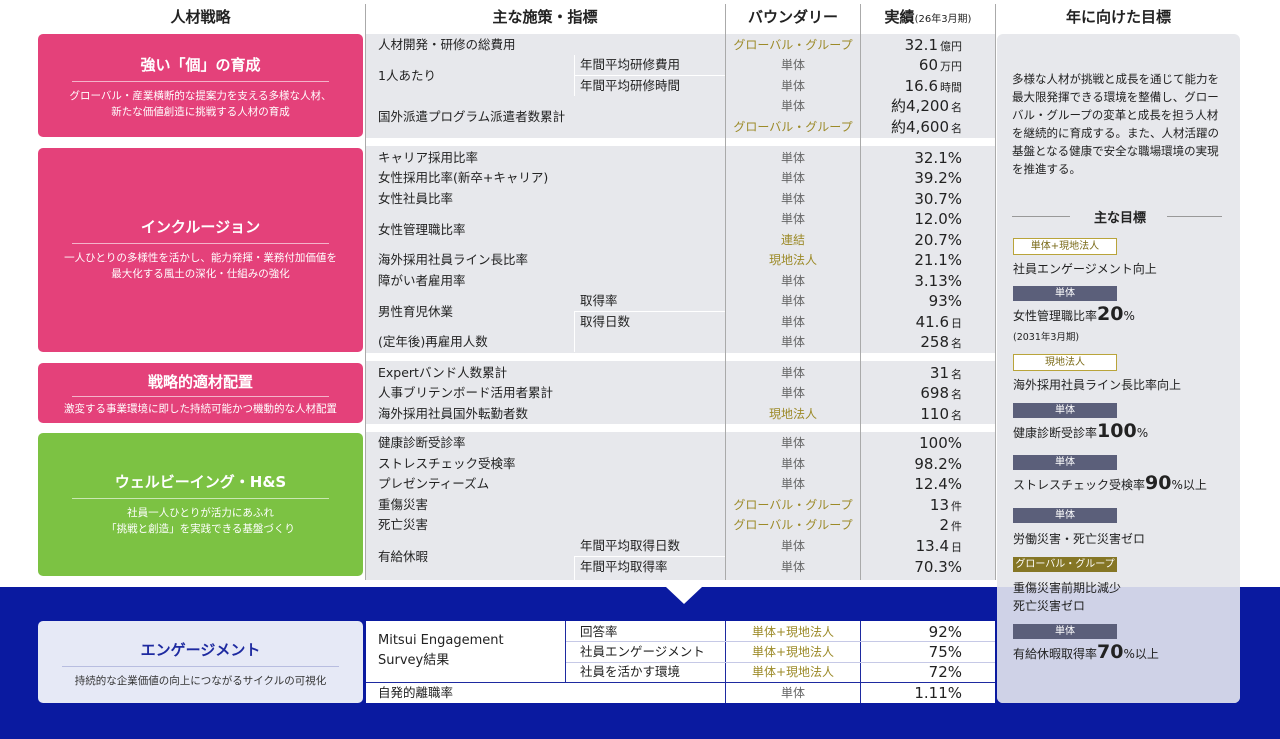 The height and width of the screenshot is (739, 1280). Describe the element at coordinates (599, 300) in the screenshot. I see `indicator-sub-label: 取得率` at that location.